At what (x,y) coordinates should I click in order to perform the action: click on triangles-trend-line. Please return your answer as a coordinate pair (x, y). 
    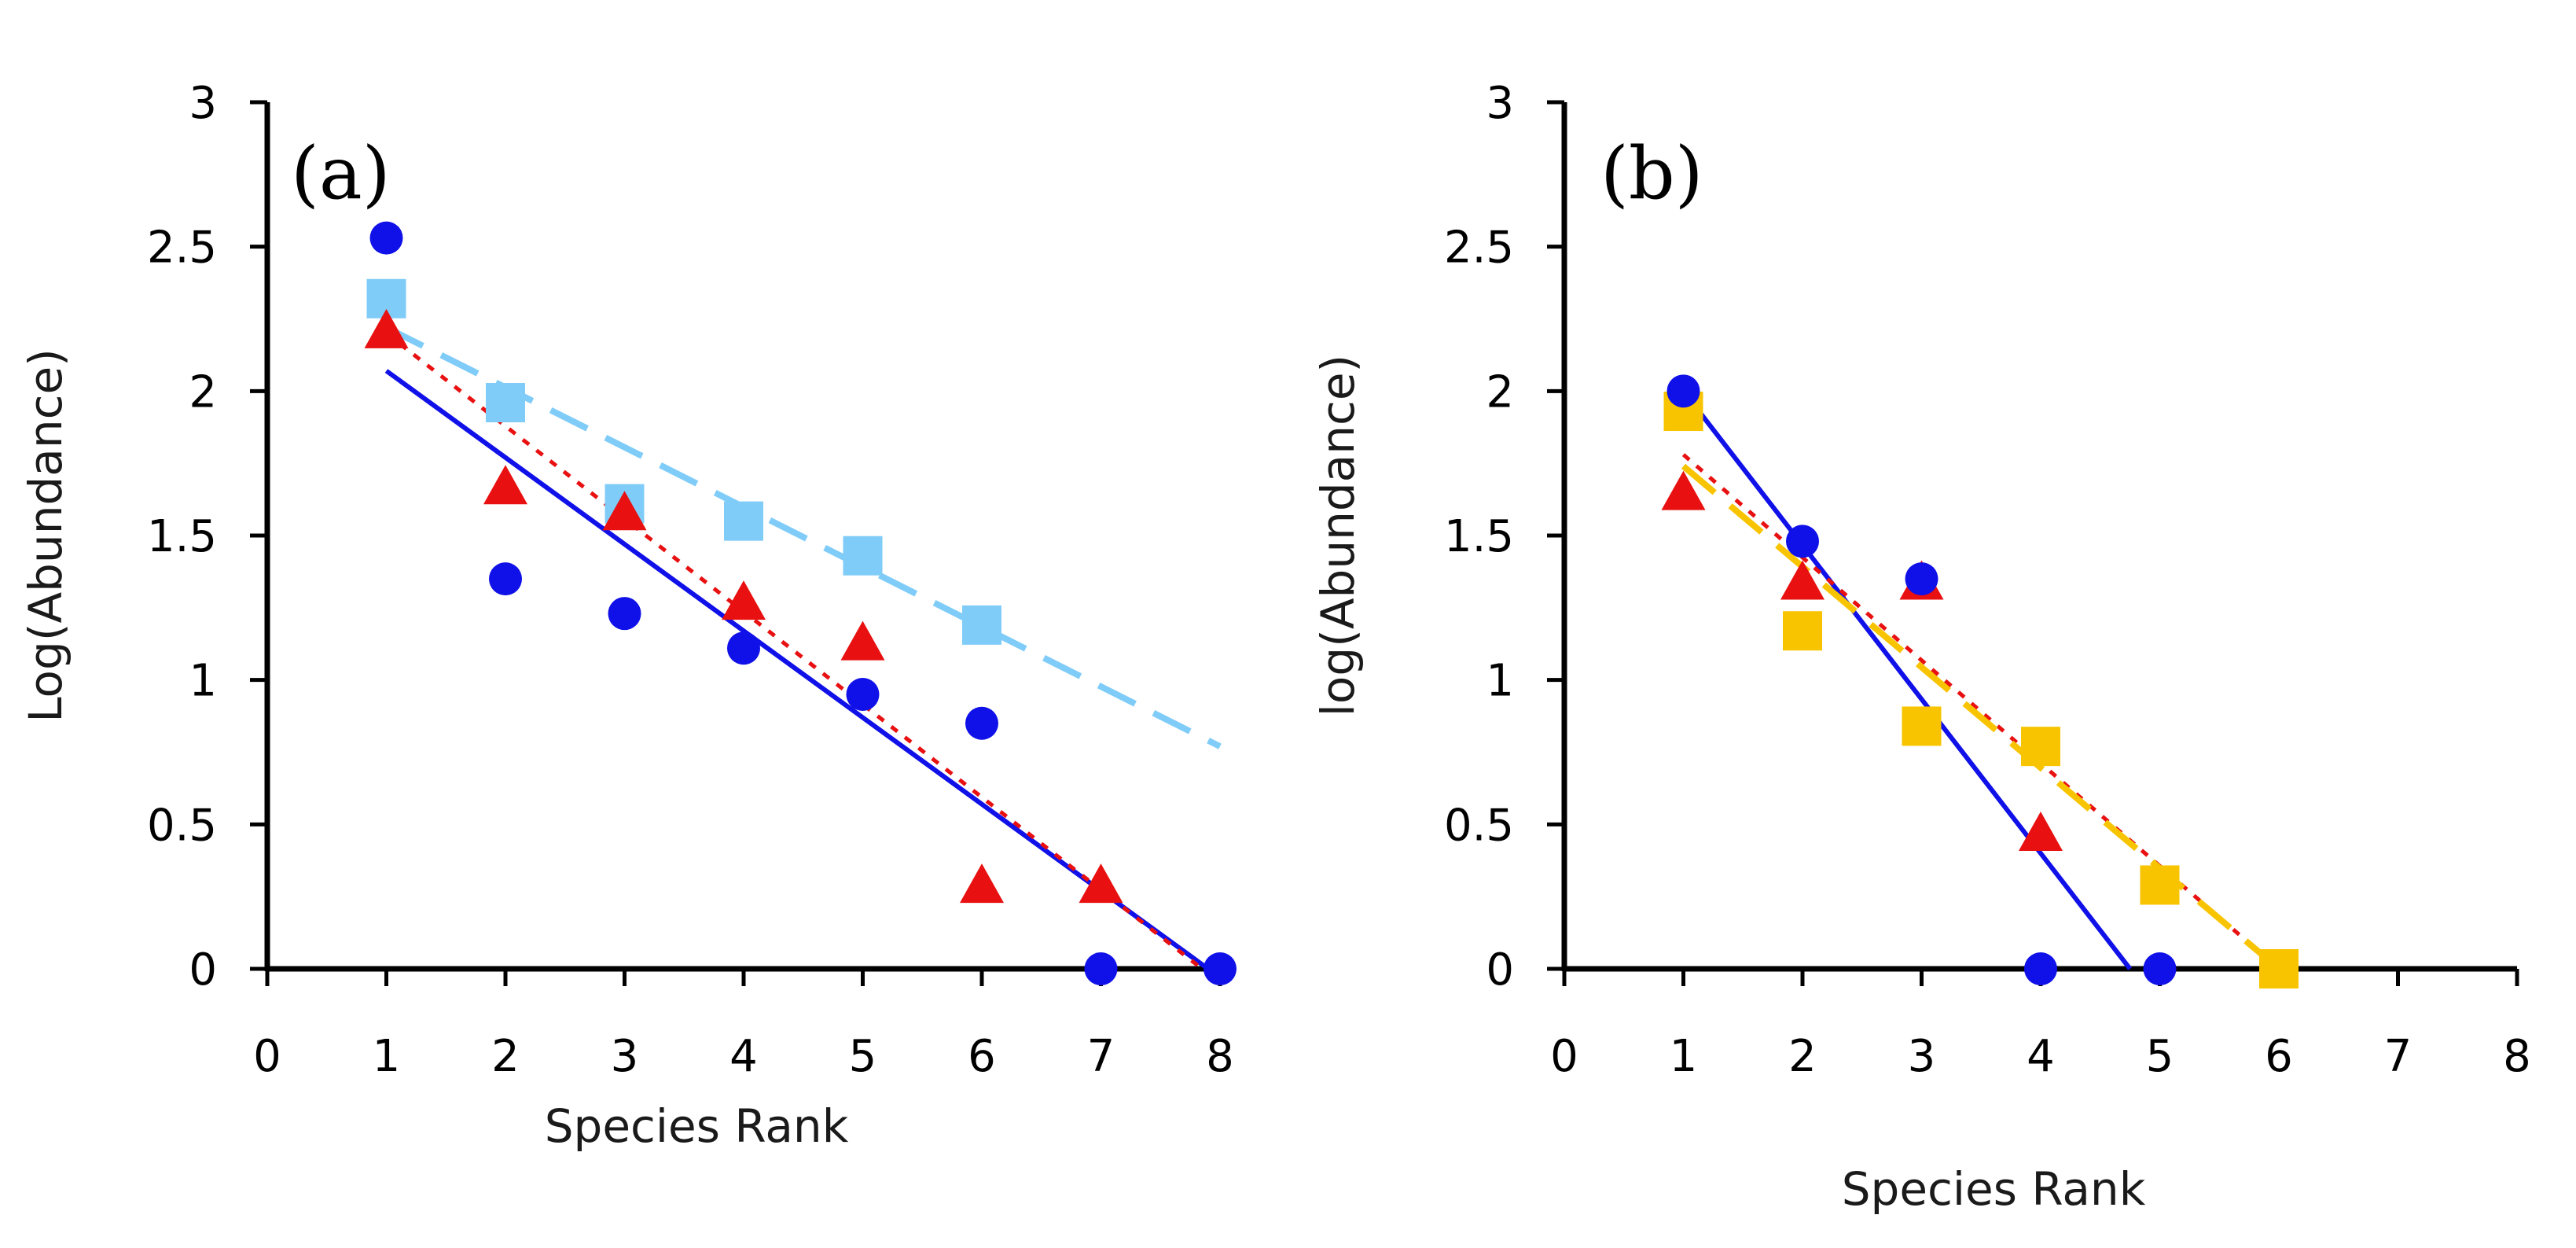
    Looking at the image, I should click on (1980, 711).